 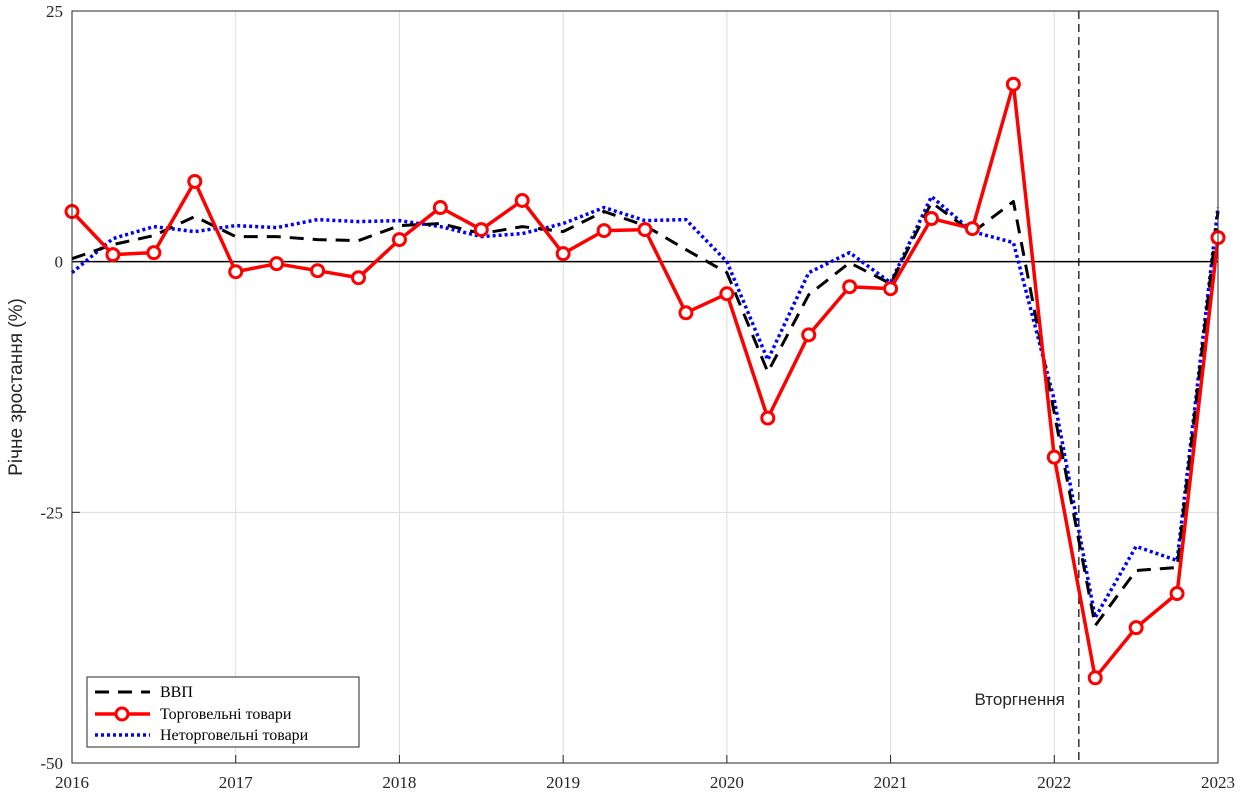 I want to click on x-tick-label: 2021, so click(x=891, y=782).